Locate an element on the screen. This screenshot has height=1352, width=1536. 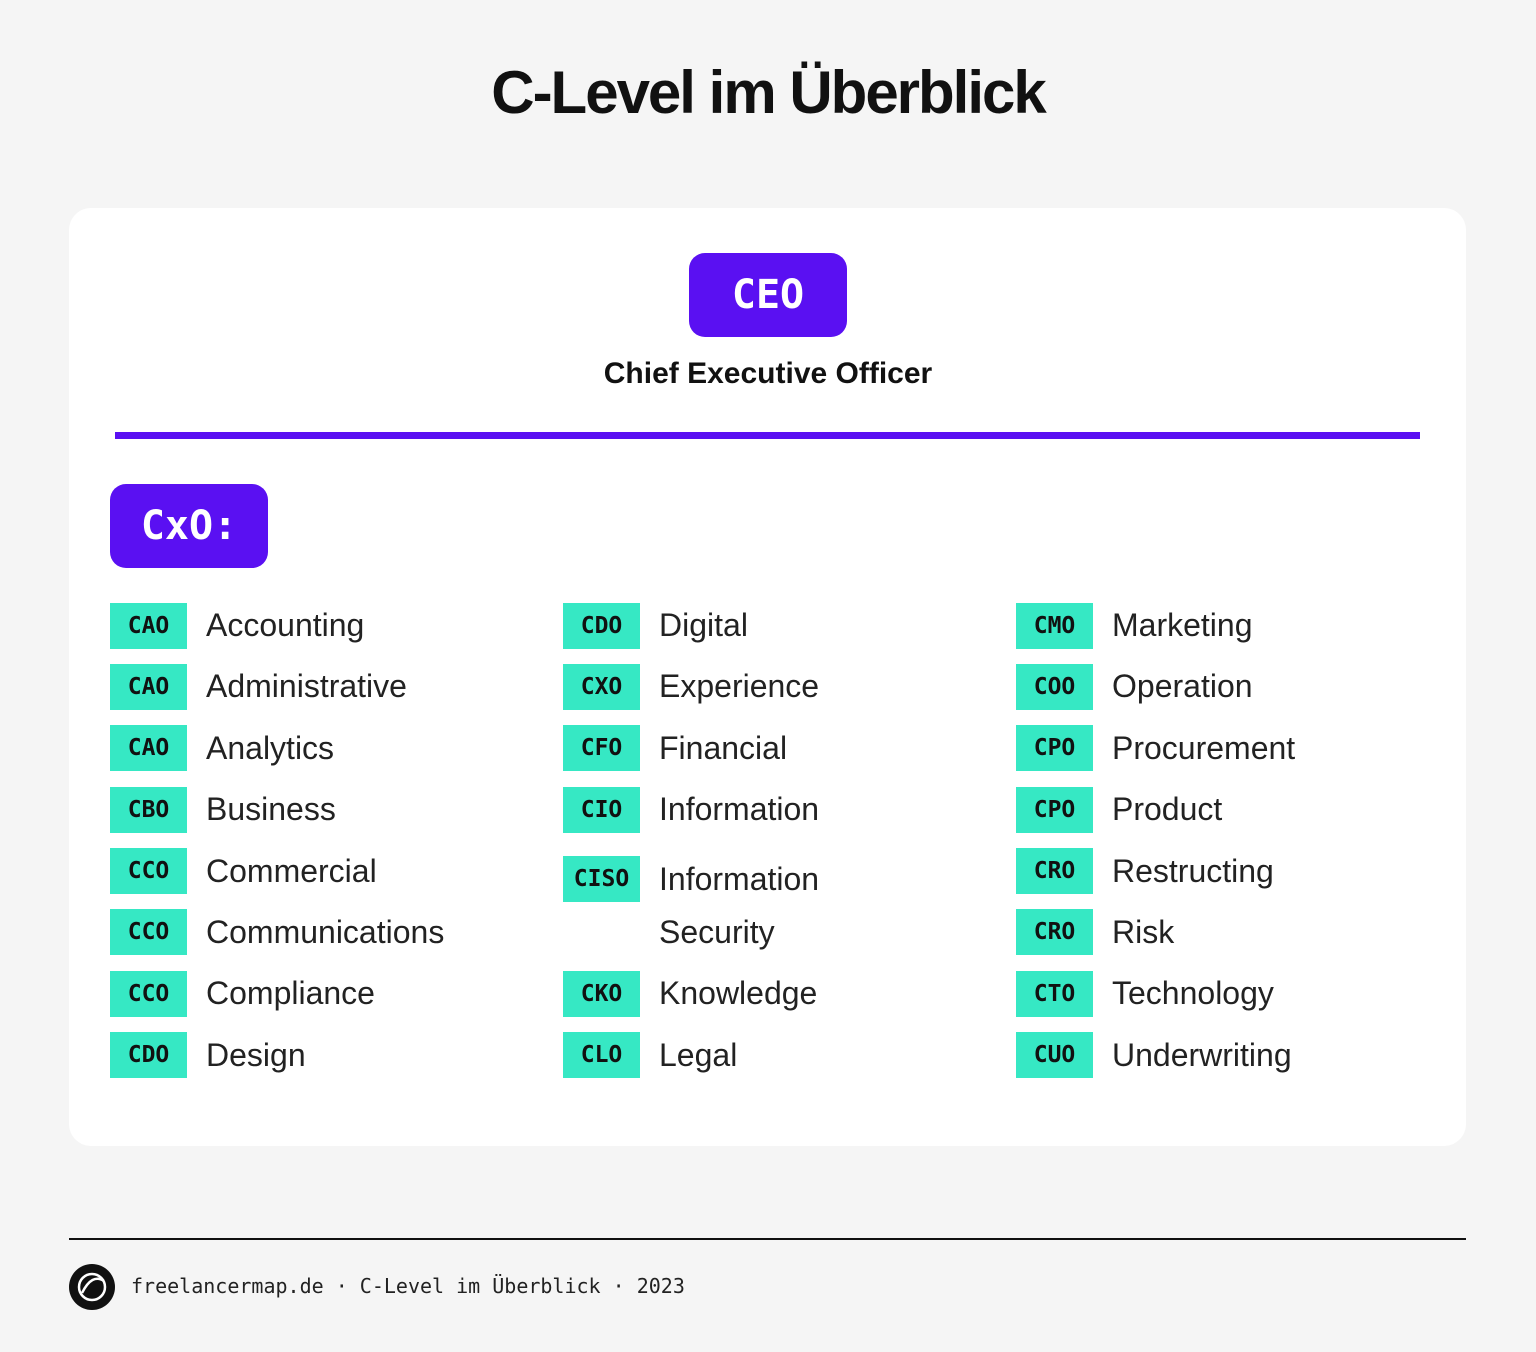
role-label: Product is located at coordinates (1167, 809).